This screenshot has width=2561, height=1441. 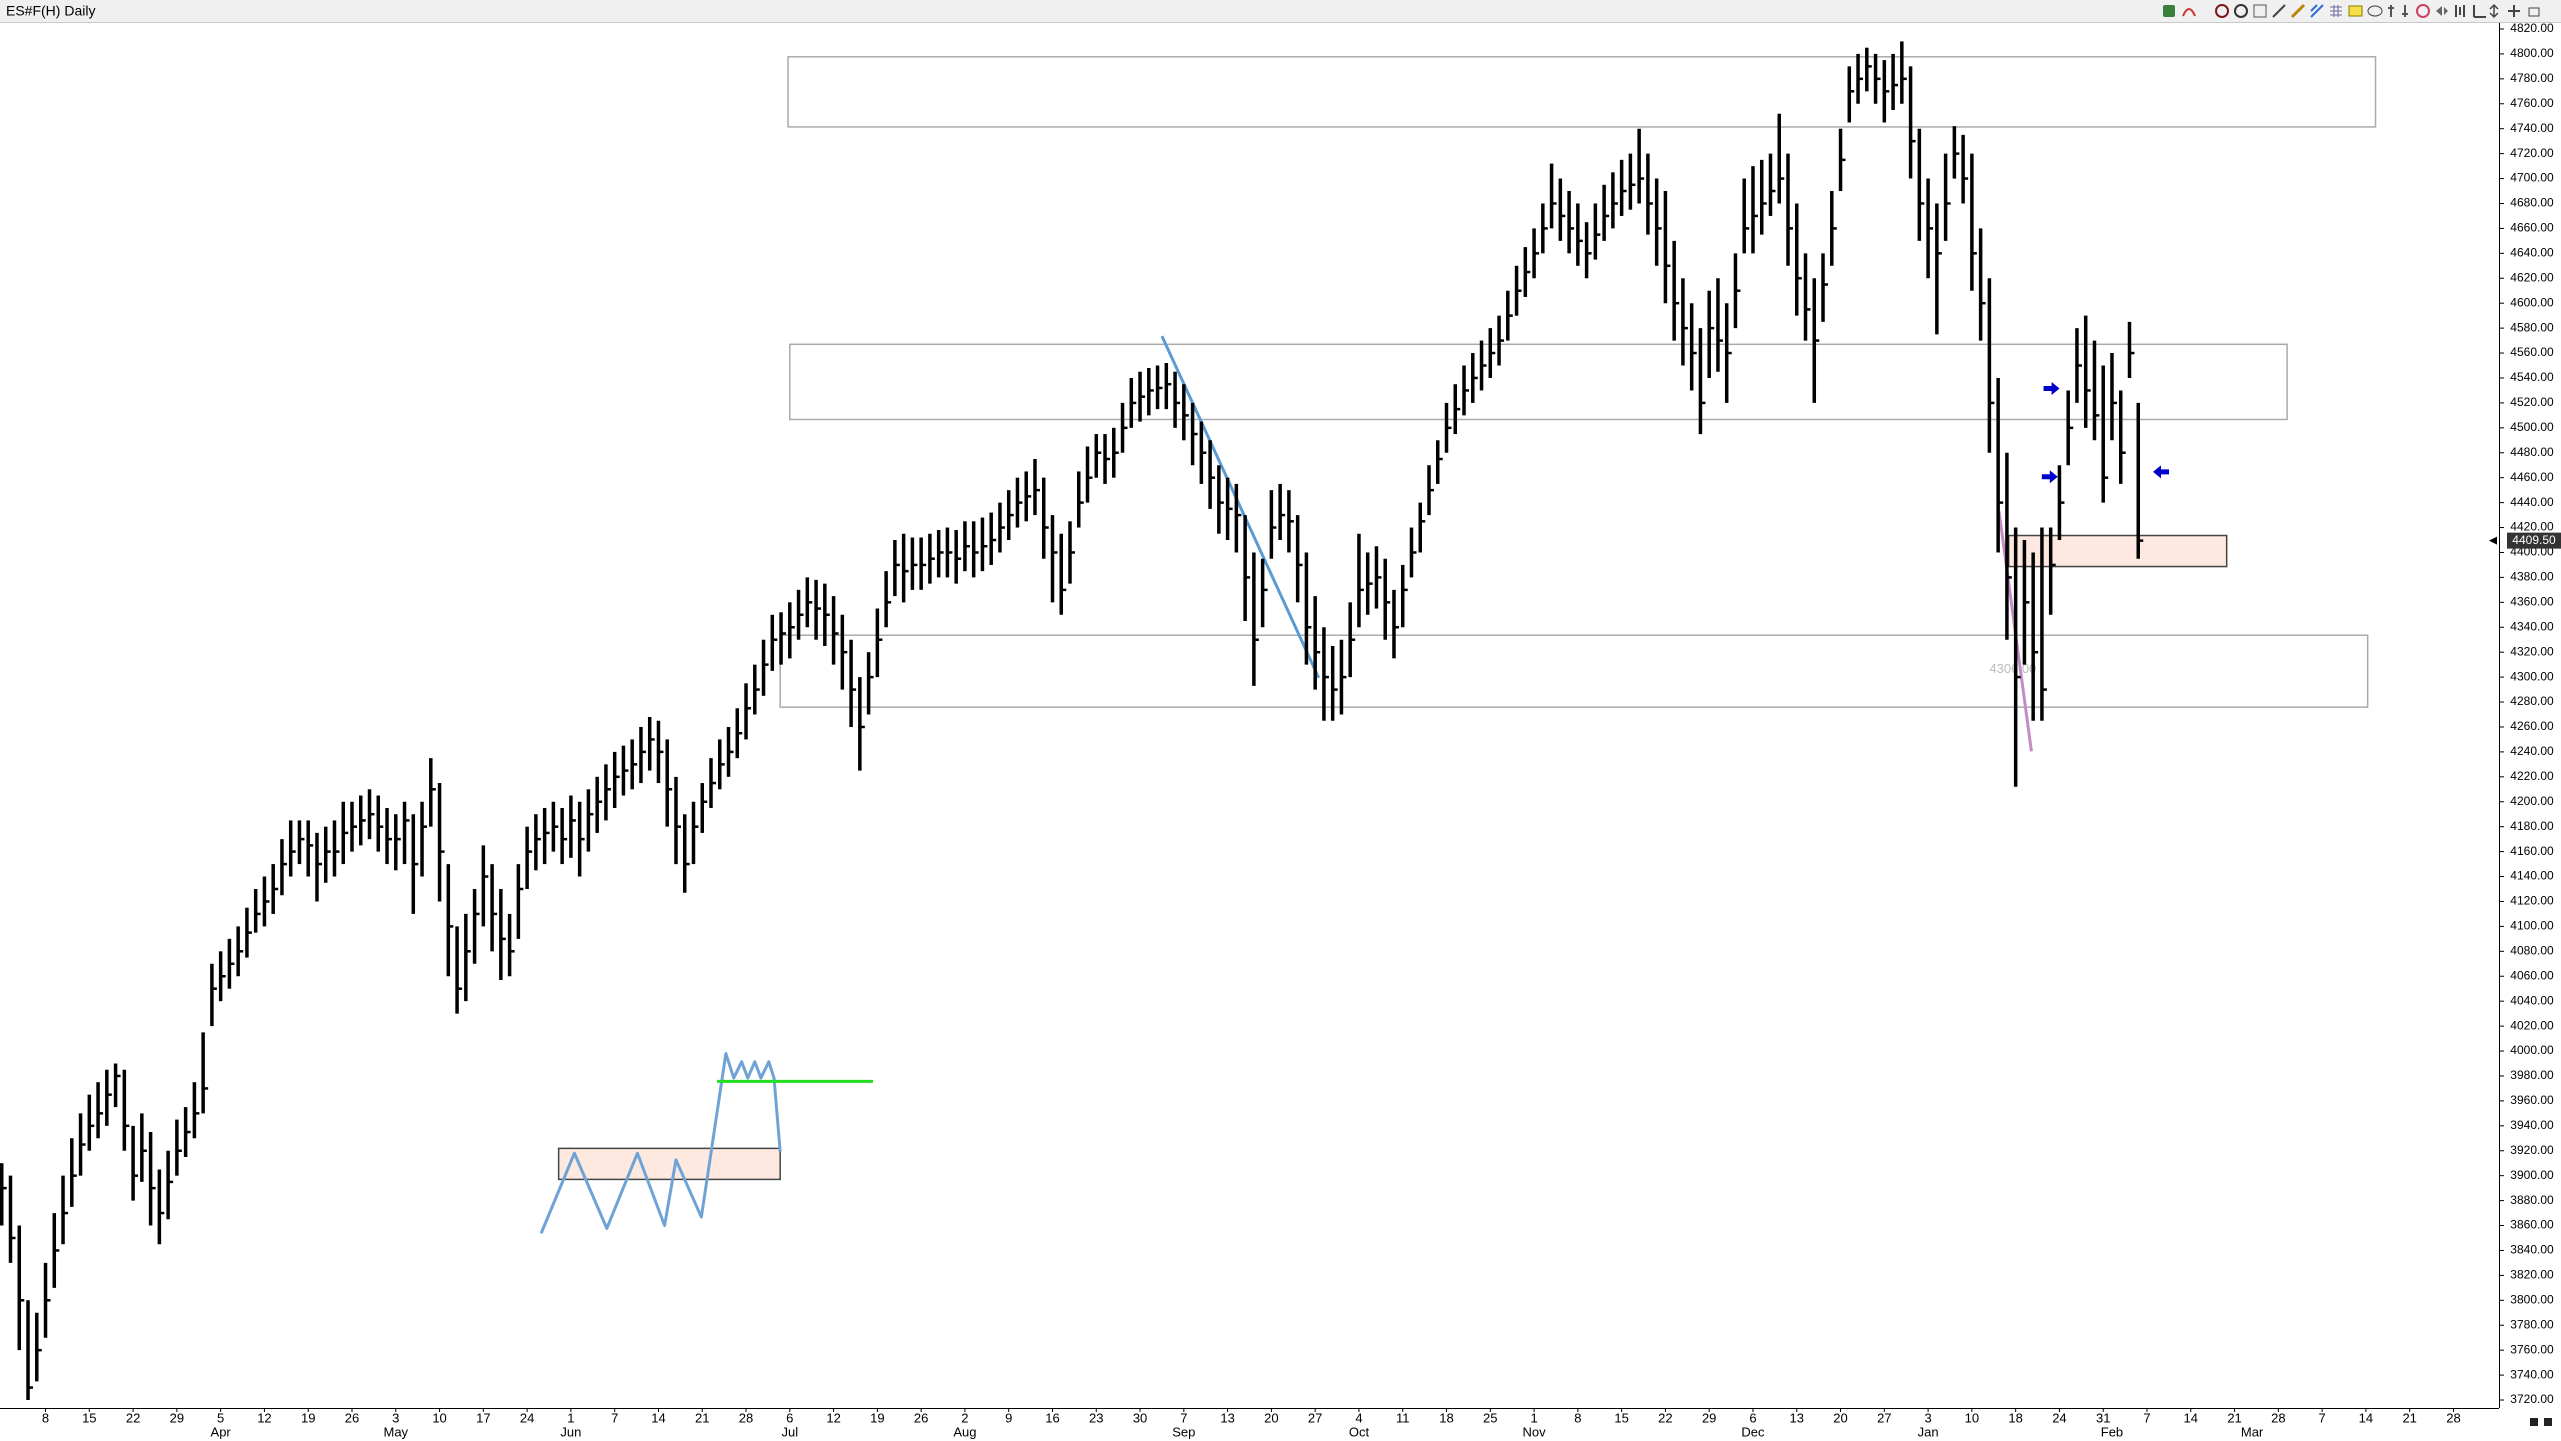 I want to click on x-tick-label: 9, so click(x=1008, y=1417).